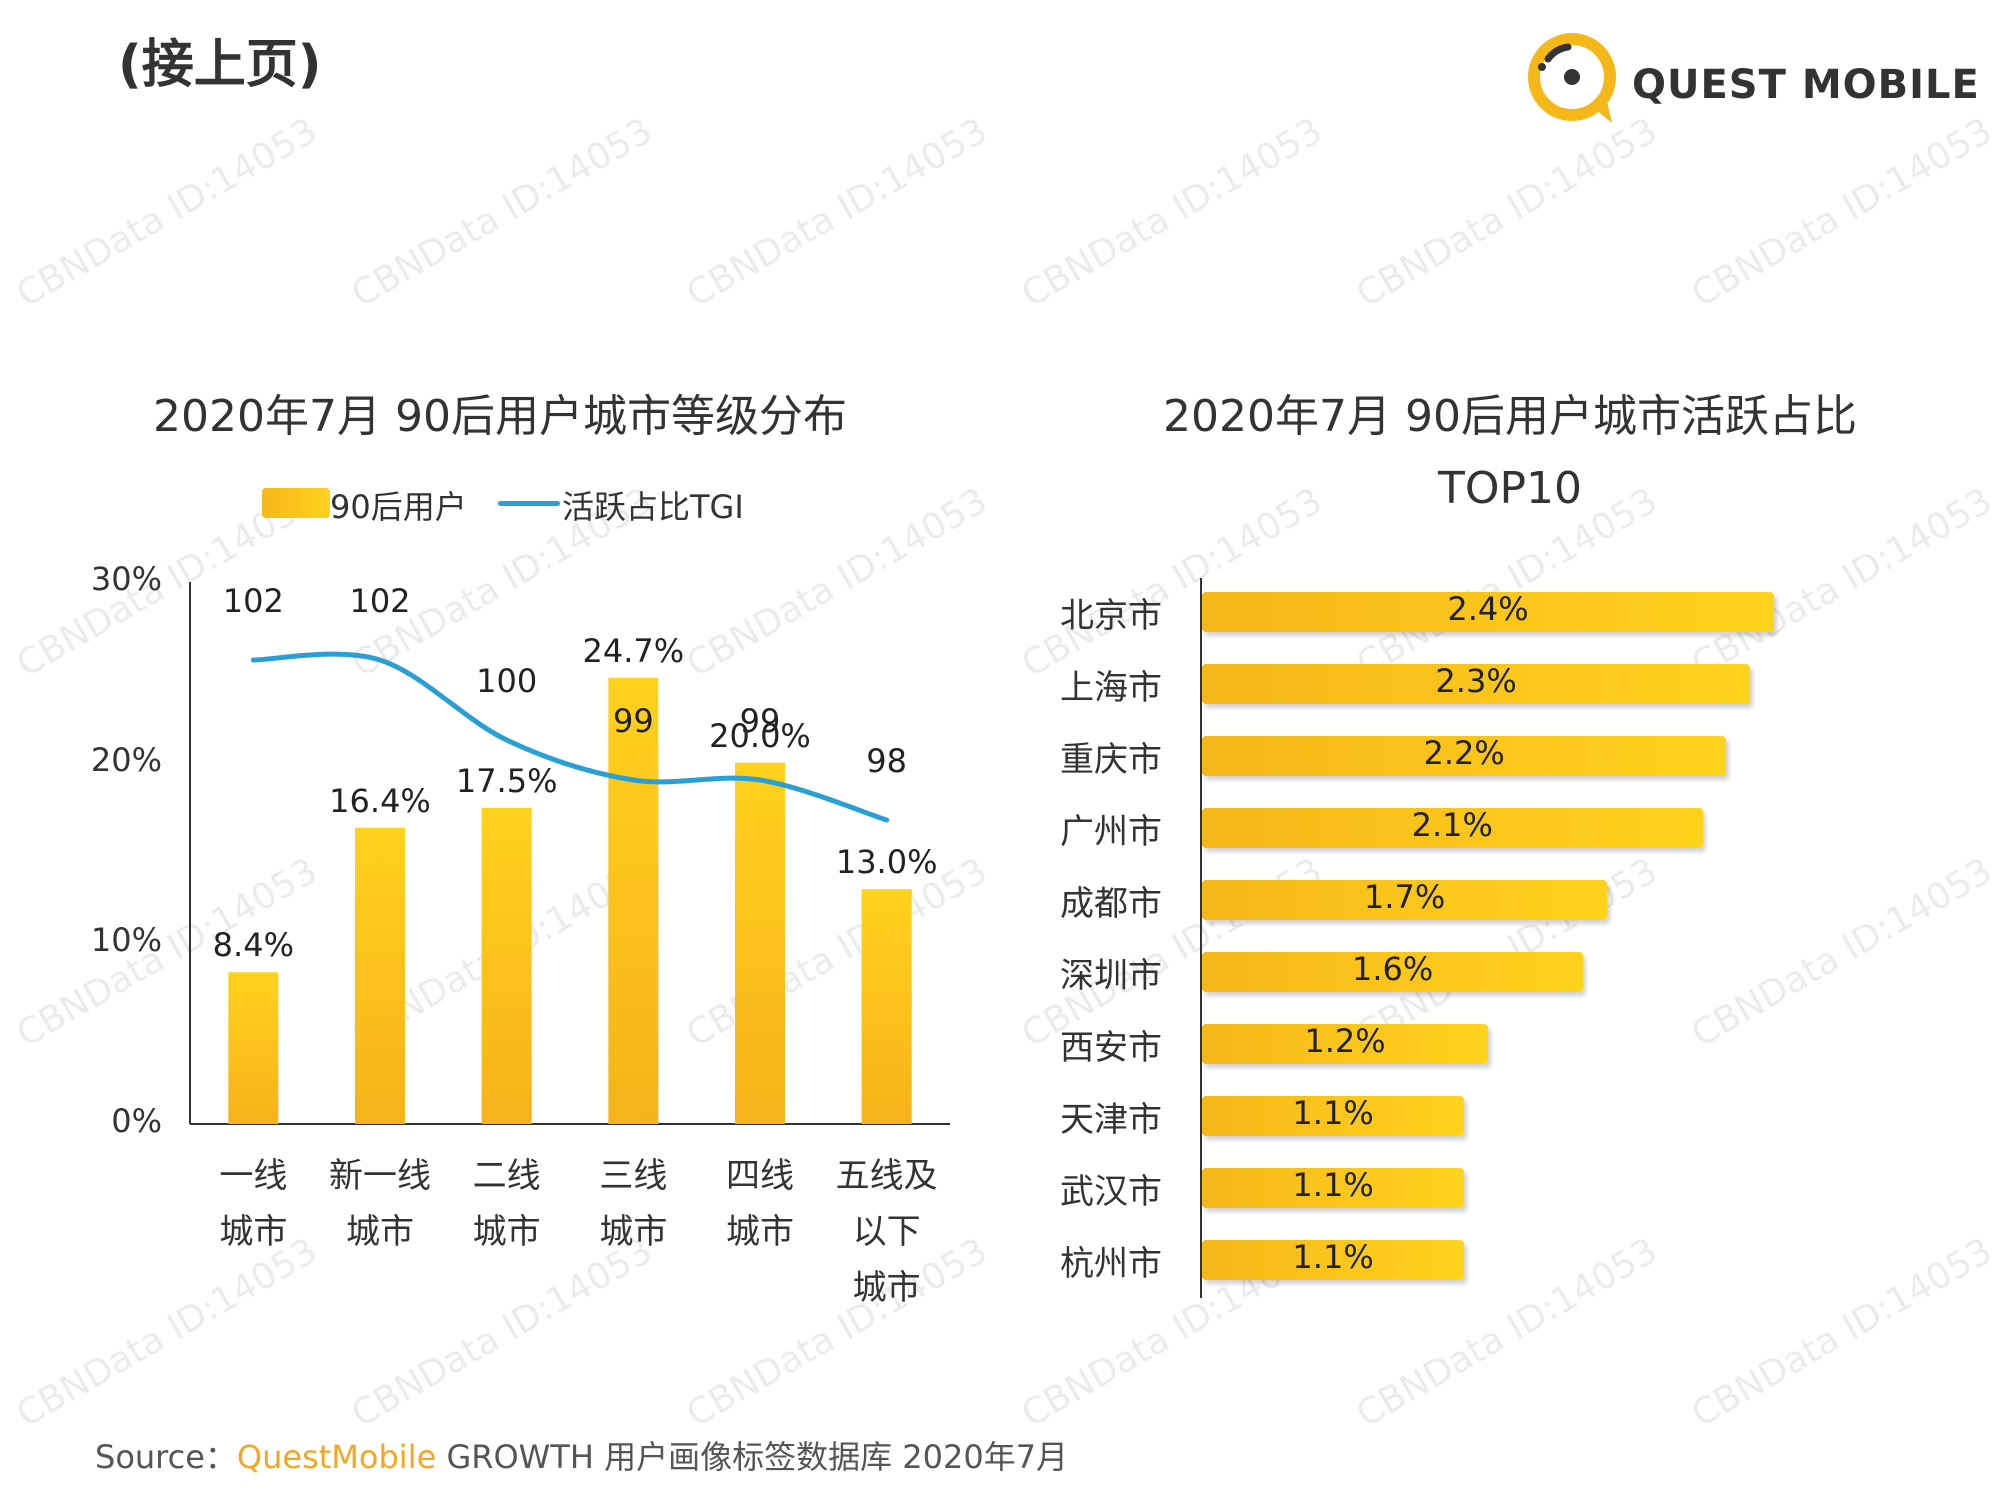 The height and width of the screenshot is (1500, 2000). I want to click on city-label: 成都市, so click(1111, 904).